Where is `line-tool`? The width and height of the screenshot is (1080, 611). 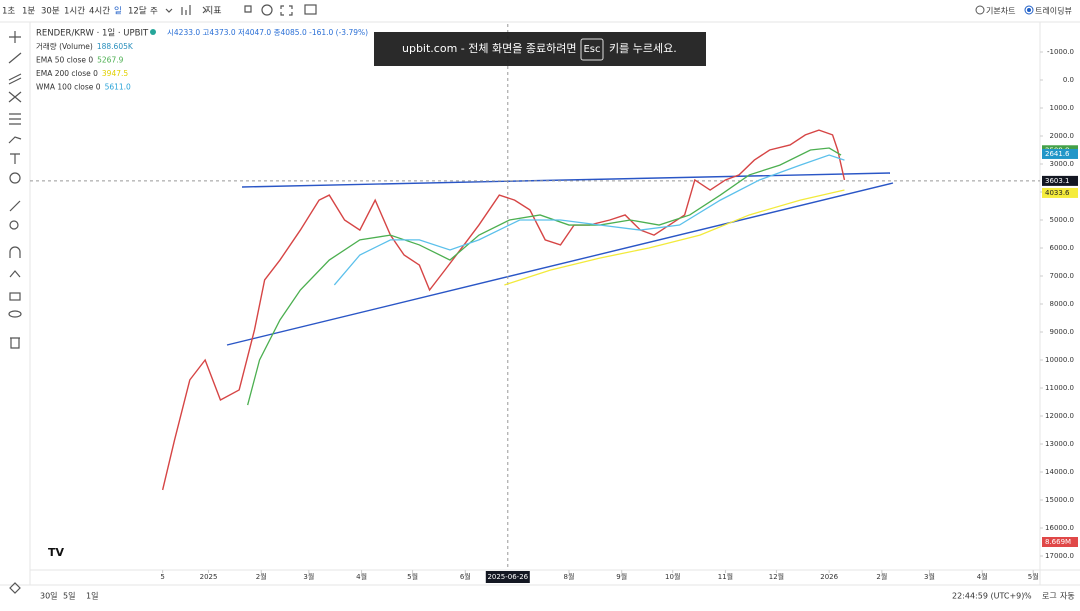 line-tool is located at coordinates (15, 58).